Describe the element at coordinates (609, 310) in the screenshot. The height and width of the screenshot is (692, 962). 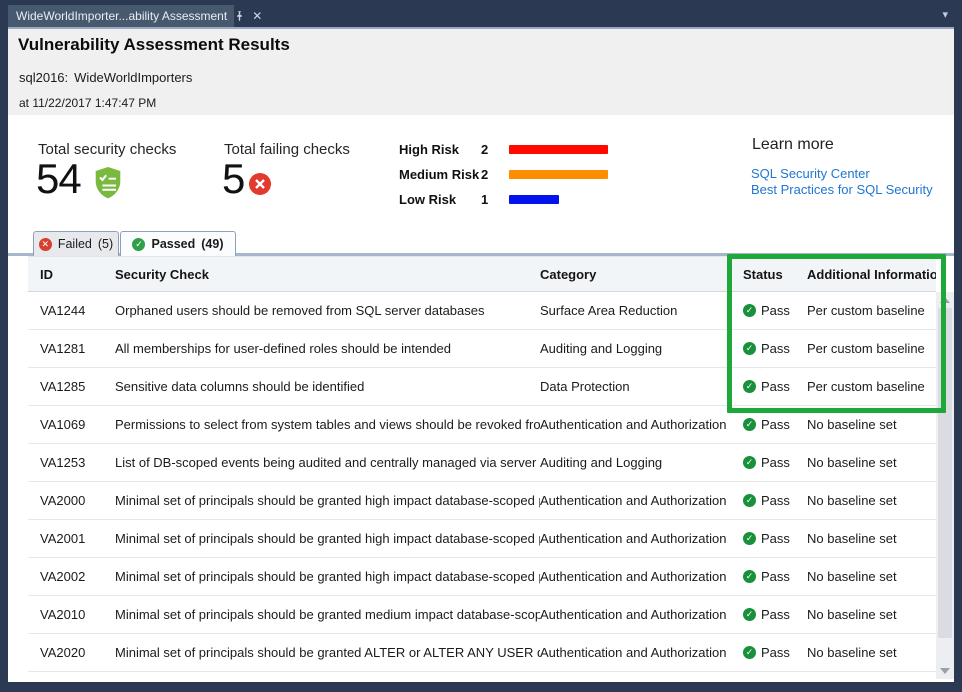
I see `row-category: Surface Area Reduction` at that location.